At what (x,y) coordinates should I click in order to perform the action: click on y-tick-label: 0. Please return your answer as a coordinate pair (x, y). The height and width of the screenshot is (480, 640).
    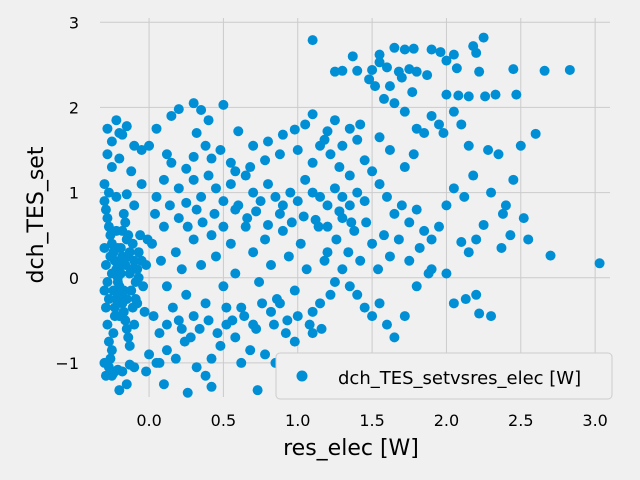
    Looking at the image, I should click on (74, 278).